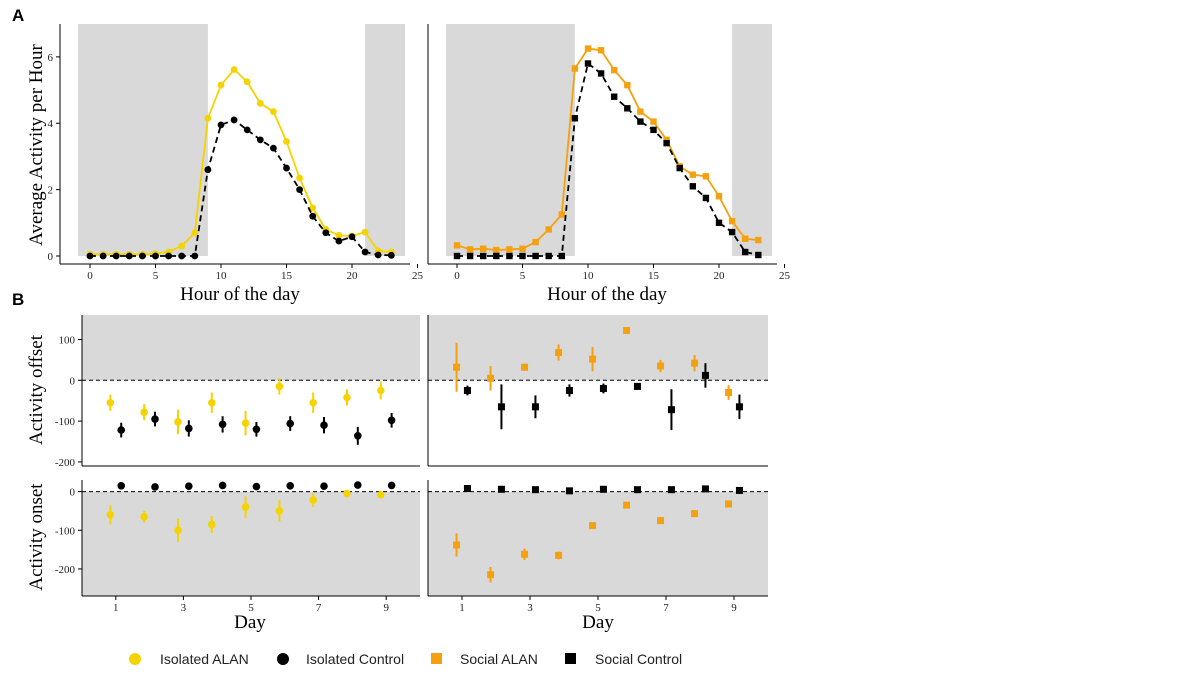  What do you see at coordinates (90, 276) in the screenshot?
I see `x-tick-label: 0` at bounding box center [90, 276].